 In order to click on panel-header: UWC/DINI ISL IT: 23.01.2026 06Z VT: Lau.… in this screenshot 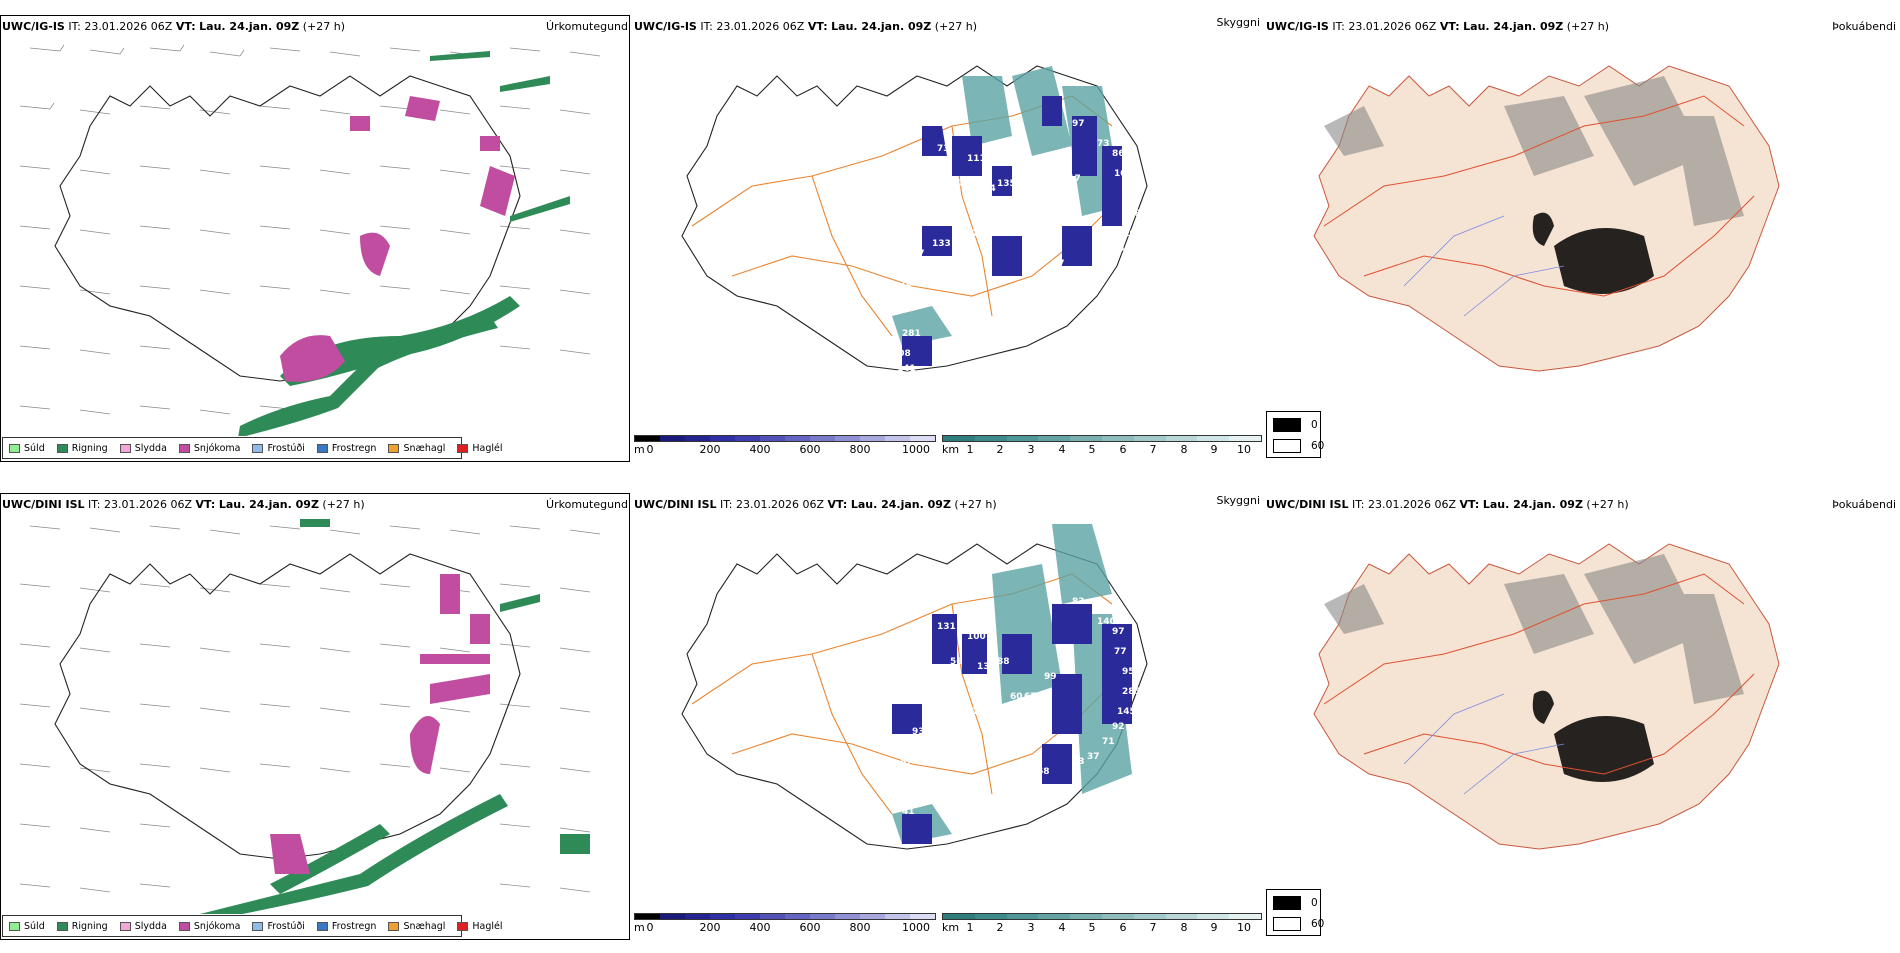, I will do `click(1581, 505)`.